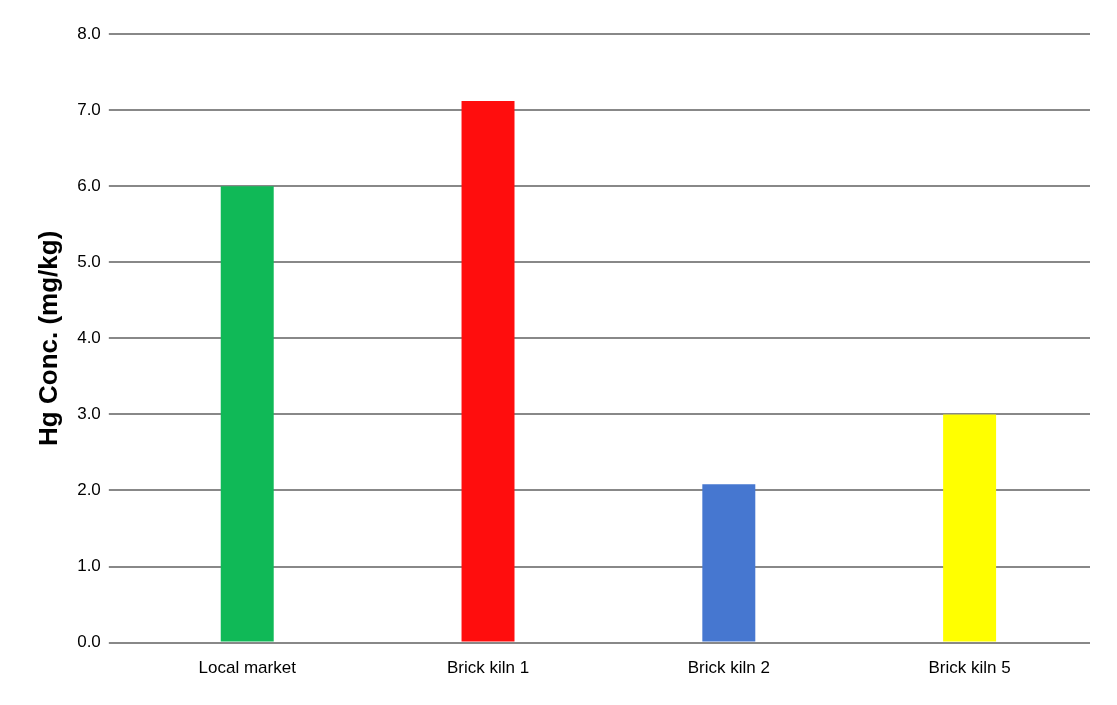 This screenshot has width=1117, height=705. Describe the element at coordinates (89, 566) in the screenshot. I see `y-tick-label: 1.0` at that location.